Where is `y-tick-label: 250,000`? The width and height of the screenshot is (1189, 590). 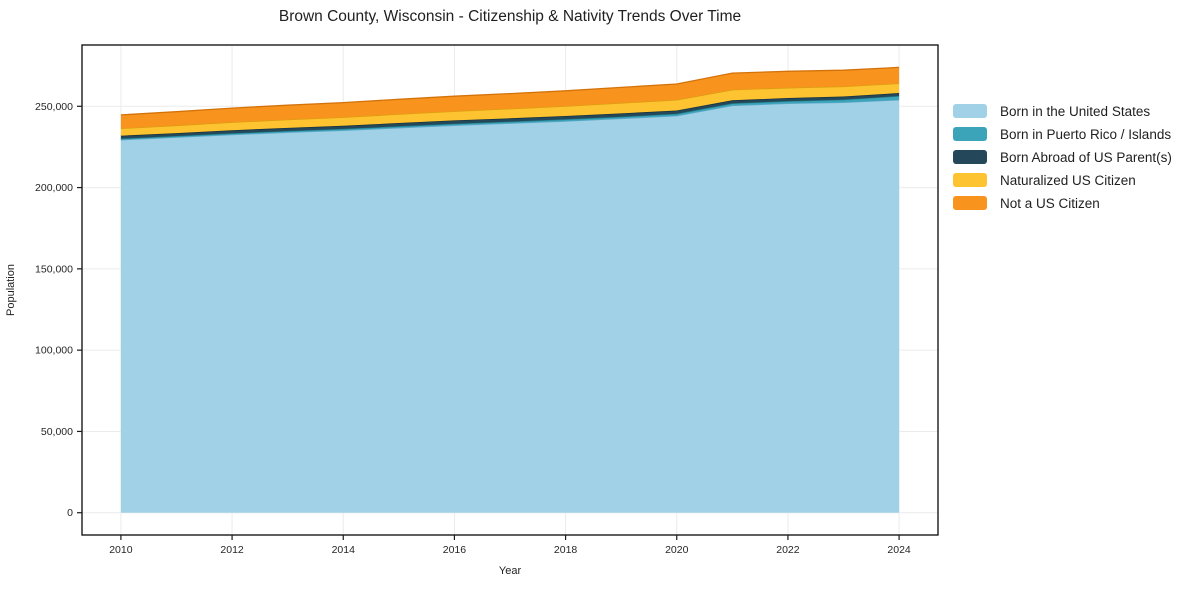
y-tick-label: 250,000 is located at coordinates (54, 107).